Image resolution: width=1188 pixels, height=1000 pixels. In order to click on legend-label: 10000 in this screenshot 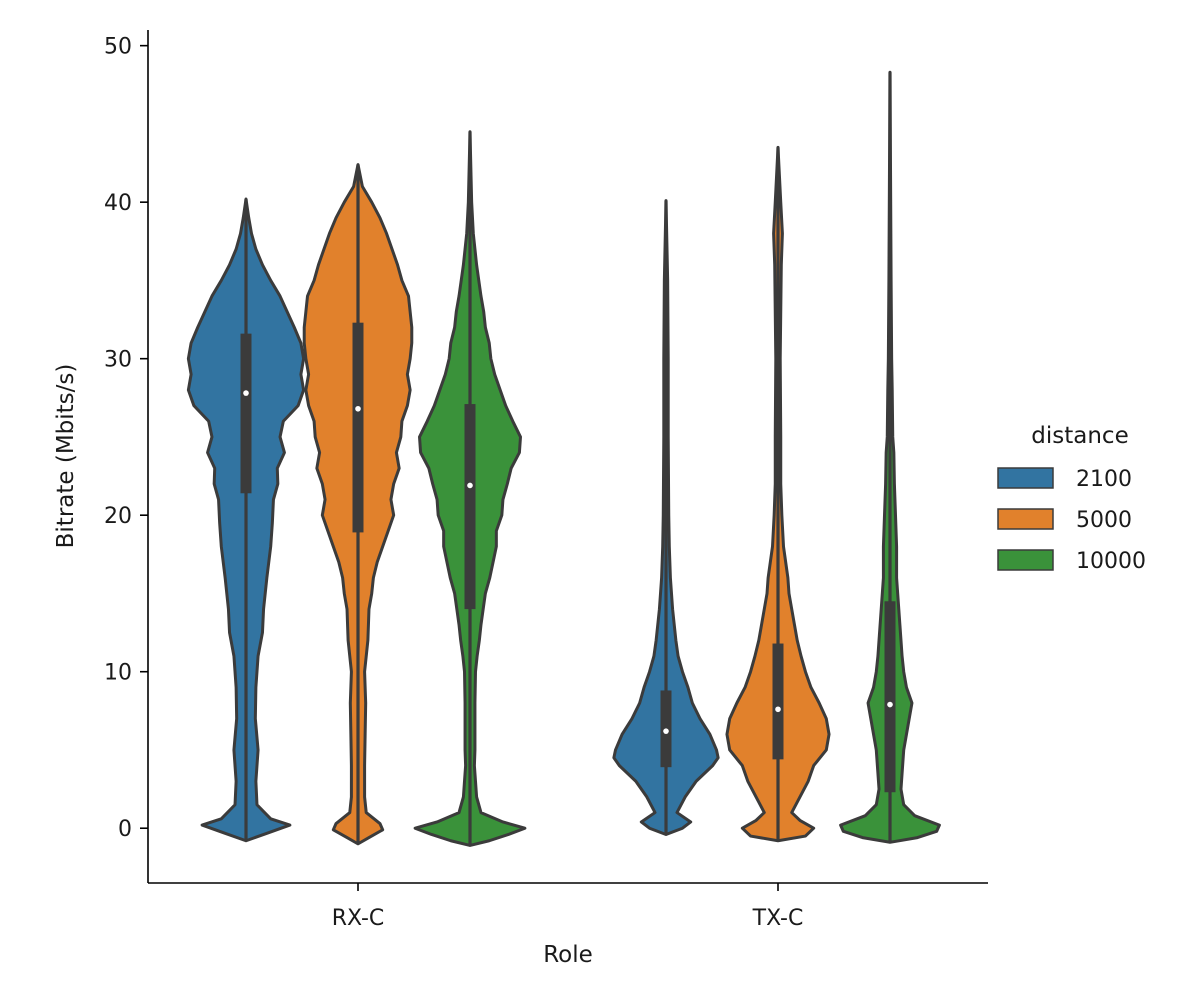, I will do `click(1111, 561)`.